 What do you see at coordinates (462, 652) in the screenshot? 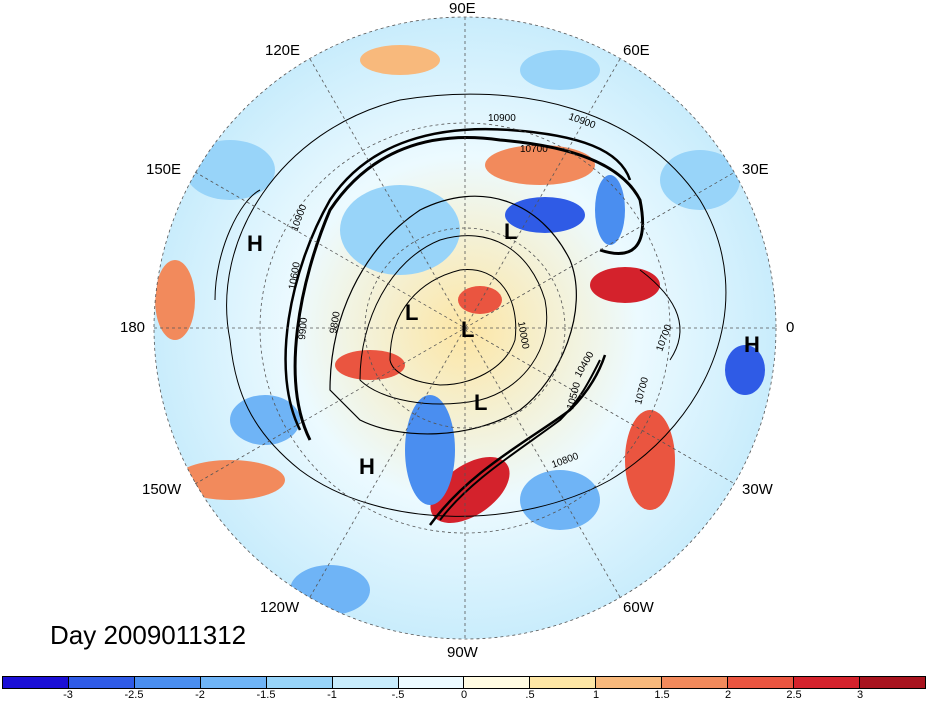
I see `lon-label-90w: 90W` at bounding box center [462, 652].